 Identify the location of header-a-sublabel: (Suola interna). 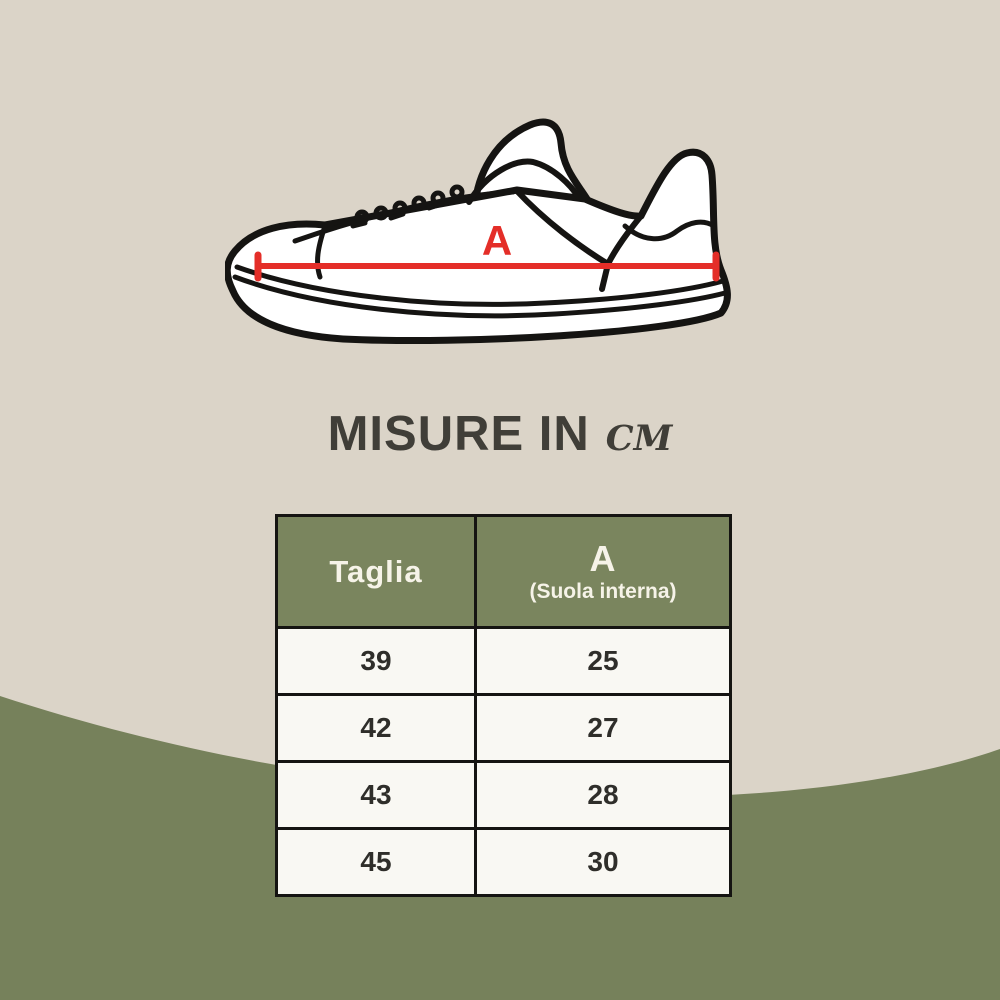
(603, 591).